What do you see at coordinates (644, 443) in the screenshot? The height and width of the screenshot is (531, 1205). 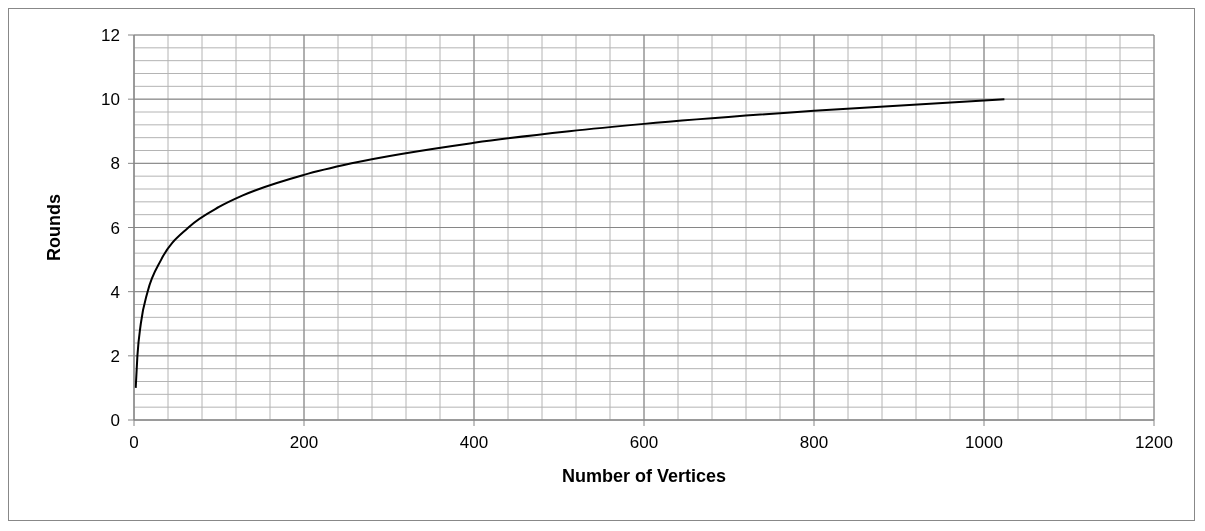 I see `x-tick-label: 600` at bounding box center [644, 443].